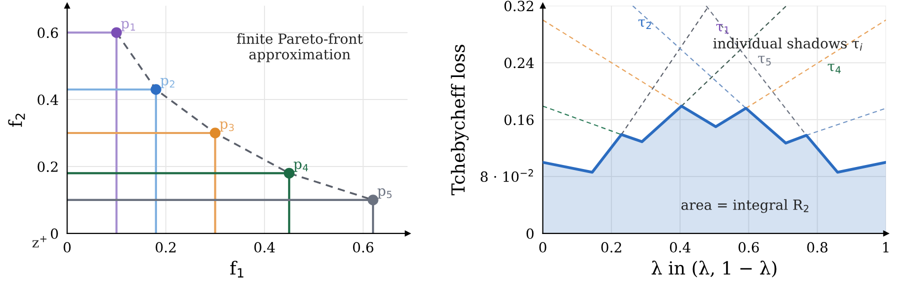  What do you see at coordinates (744, 206) in the screenshot?
I see `annotation: area = integral R$_{2}$` at bounding box center [744, 206].